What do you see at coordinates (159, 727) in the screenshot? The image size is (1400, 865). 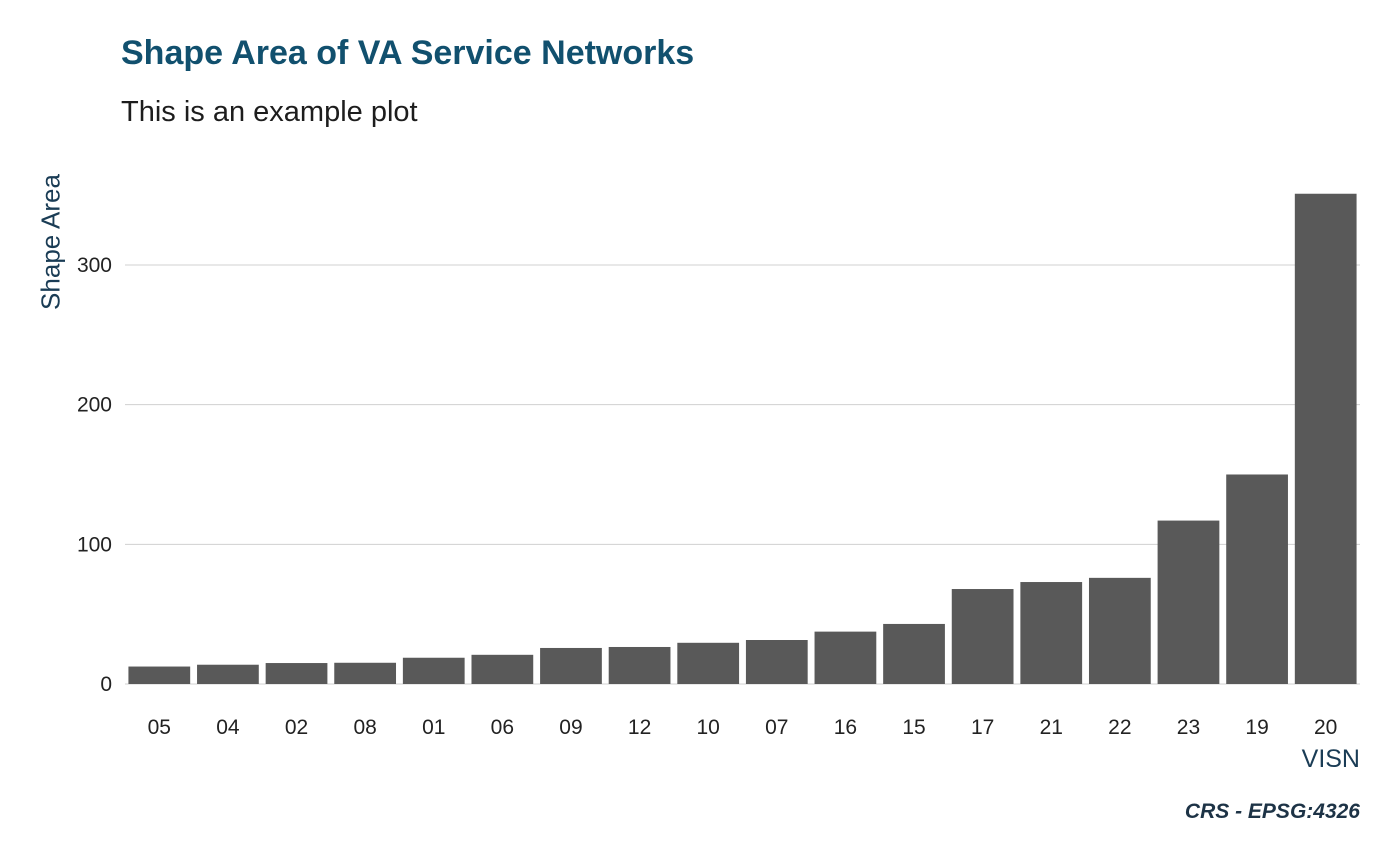 I see `x-tick-label: 05` at bounding box center [159, 727].